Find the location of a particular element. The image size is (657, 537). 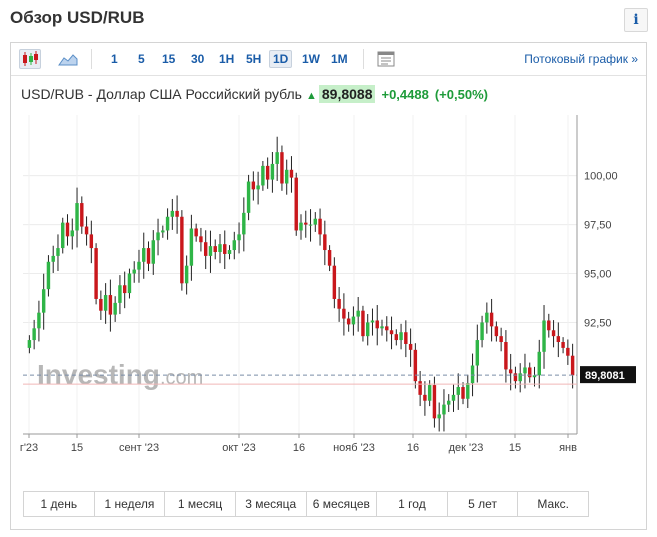

range-button-5: 1 год is located at coordinates (412, 504).